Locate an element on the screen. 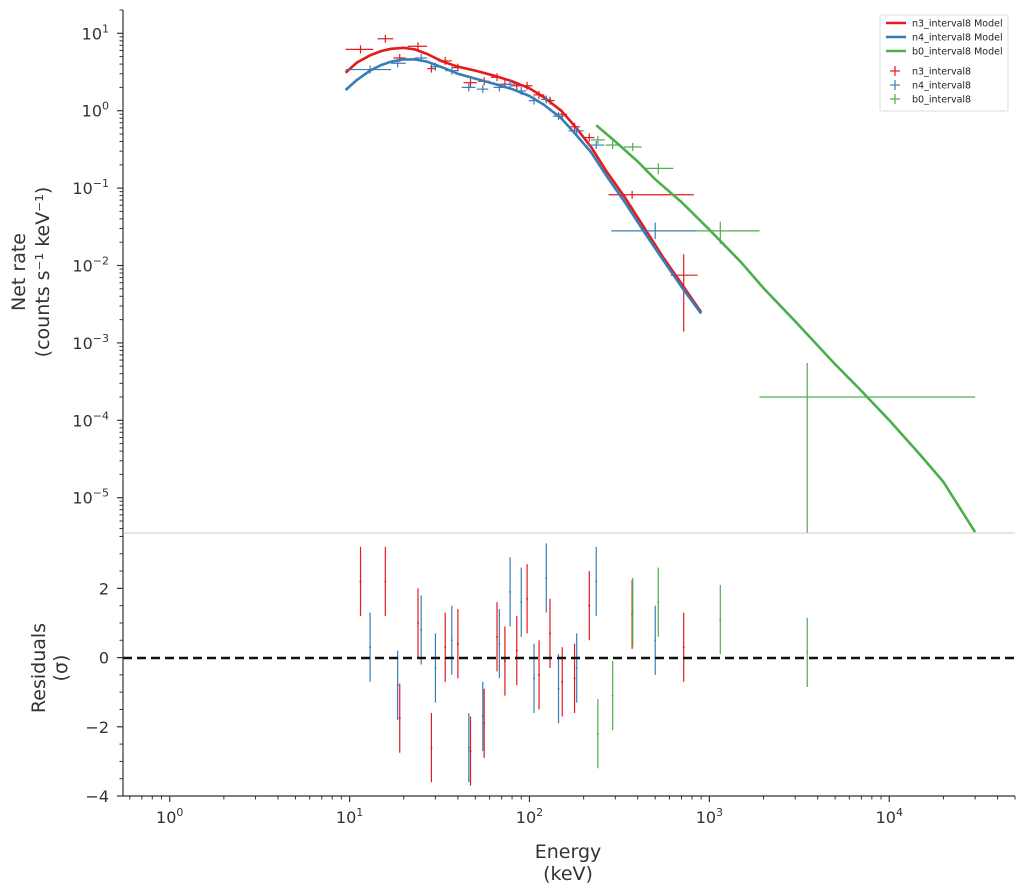  legend-model-label: b0_interval8 Model is located at coordinates (957, 52).